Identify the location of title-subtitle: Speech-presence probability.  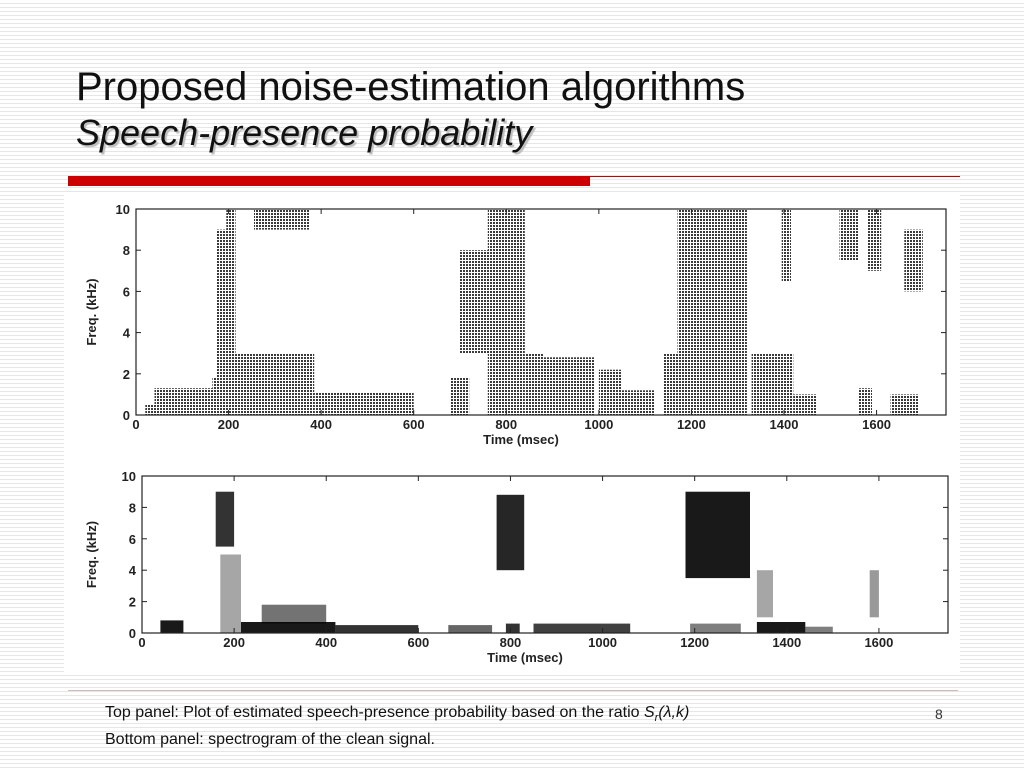
(304, 132).